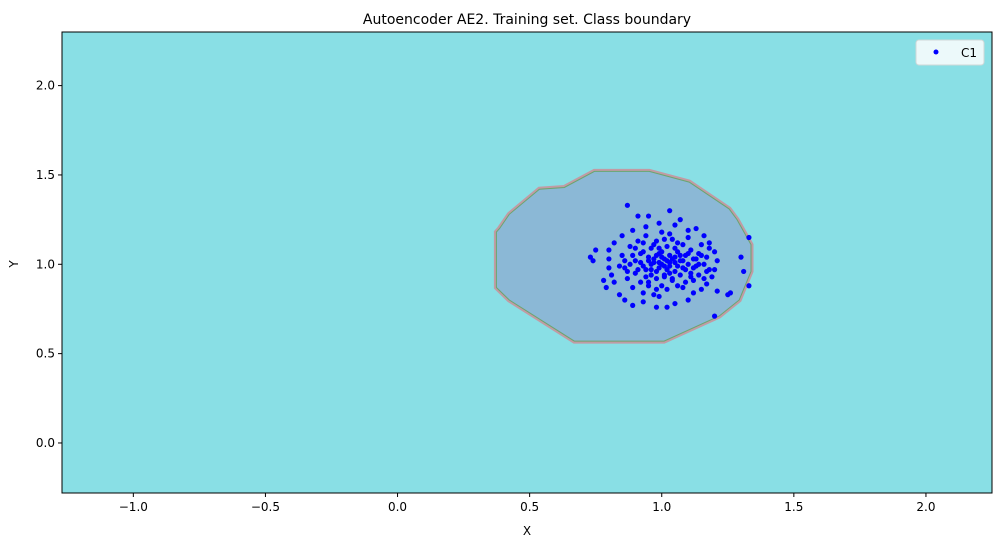 This screenshot has width=1001, height=547. What do you see at coordinates (669, 260) in the screenshot?
I see `scatter-points` at bounding box center [669, 260].